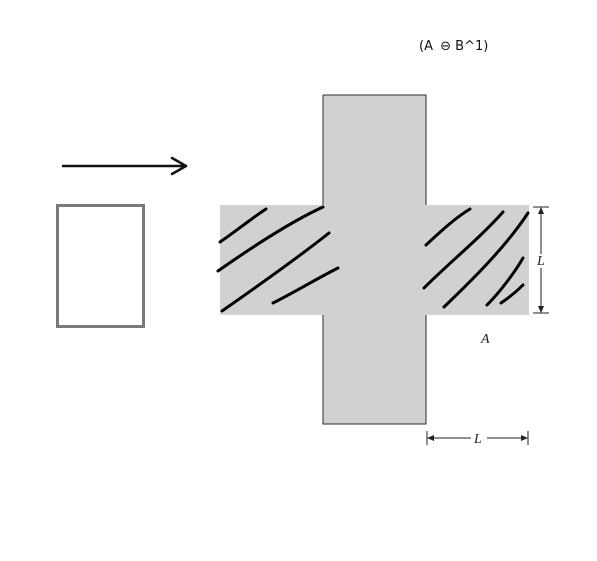 This screenshot has height=561, width=597. Describe the element at coordinates (278, 259) in the screenshot. I see `left-hatching` at that location.